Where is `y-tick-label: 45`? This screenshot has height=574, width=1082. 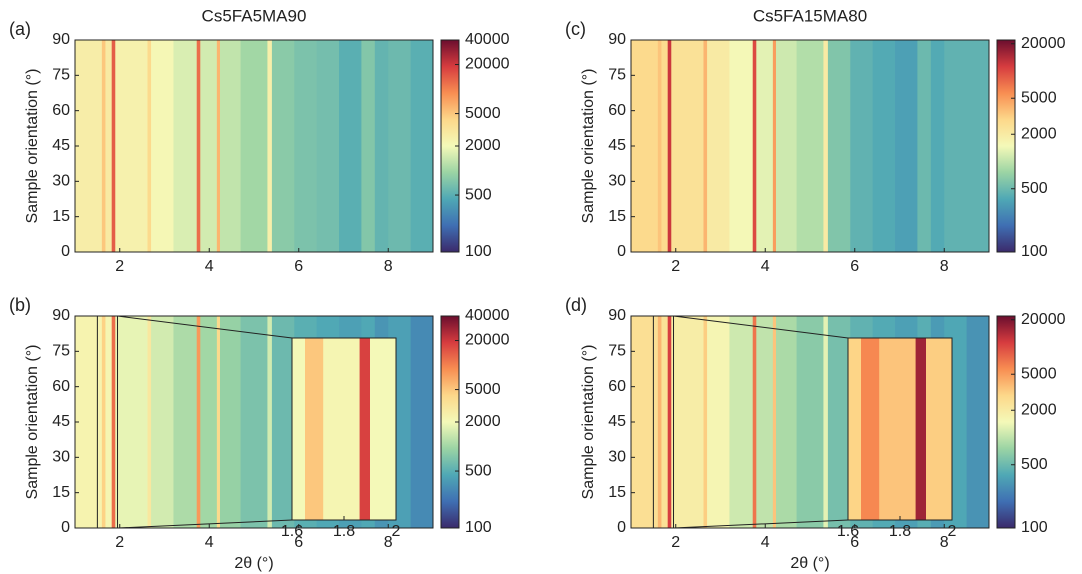 y-tick-label: 45 is located at coordinates (61, 421).